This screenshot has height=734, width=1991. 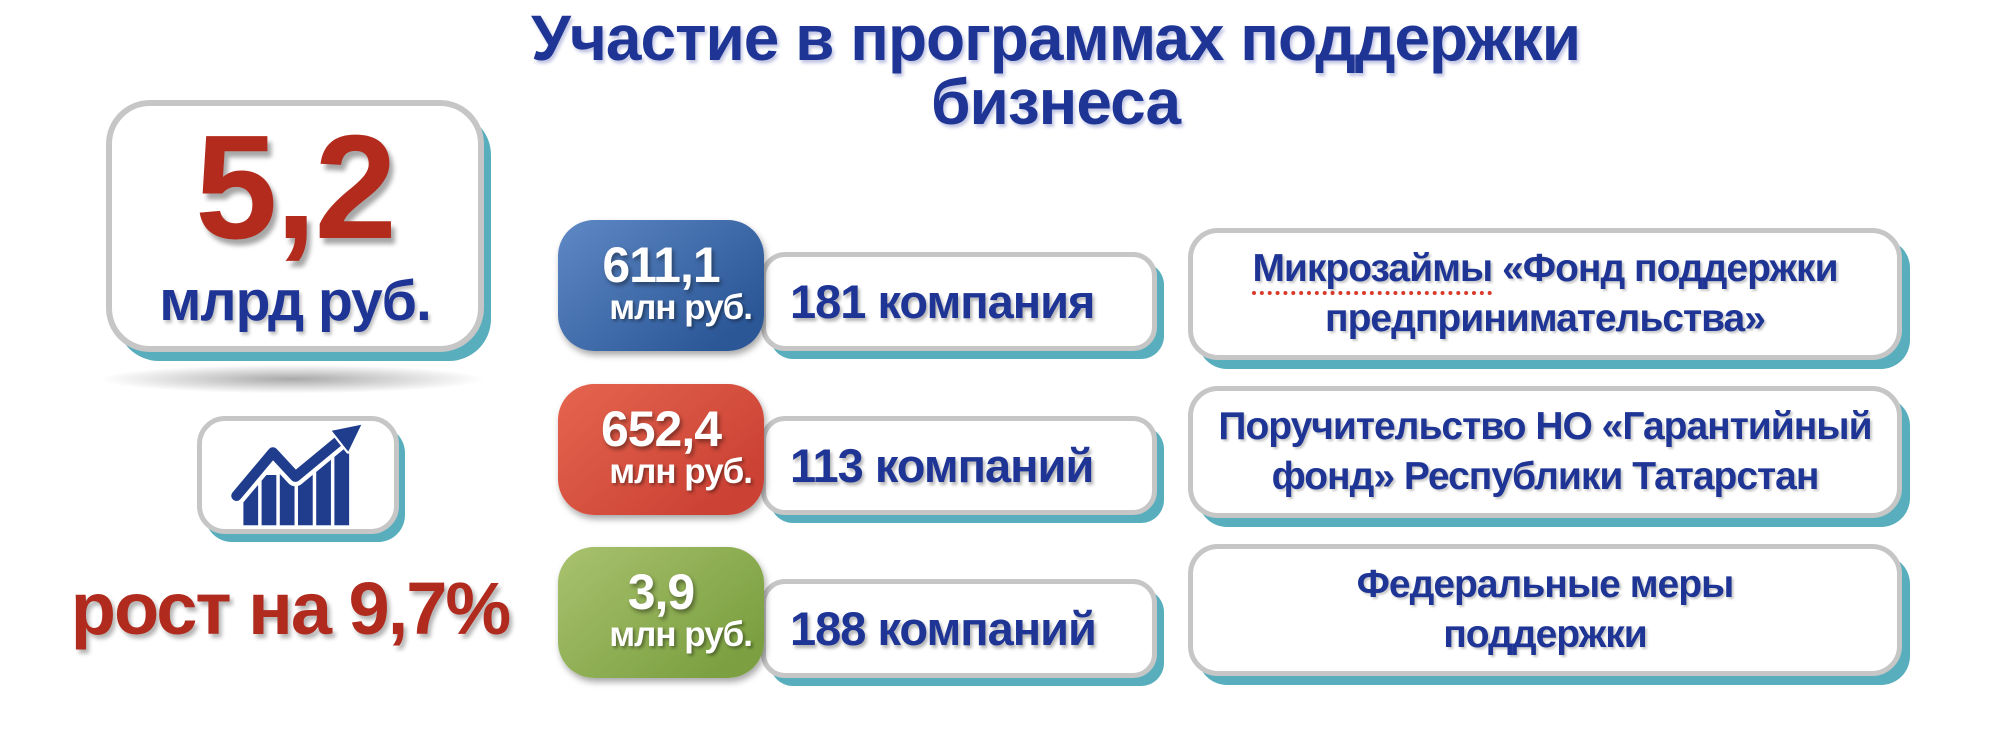 I want to click on amount-unit-1: млн руб., so click(x=681, y=308).